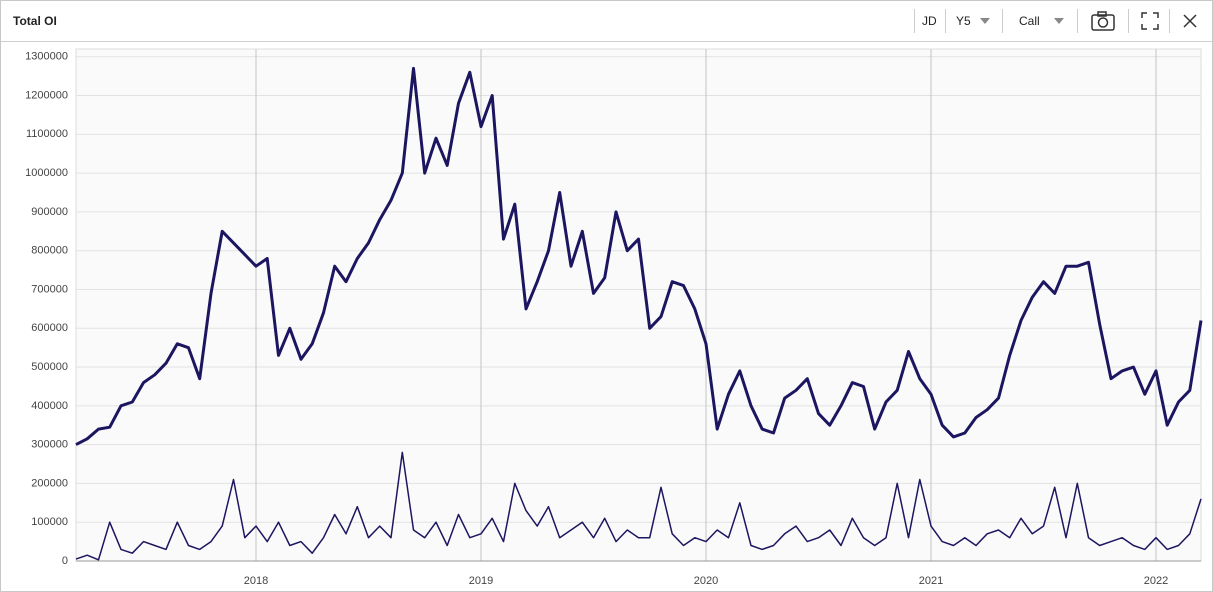  Describe the element at coordinates (49, 251) in the screenshot. I see `y-tick-label: 800000` at that location.